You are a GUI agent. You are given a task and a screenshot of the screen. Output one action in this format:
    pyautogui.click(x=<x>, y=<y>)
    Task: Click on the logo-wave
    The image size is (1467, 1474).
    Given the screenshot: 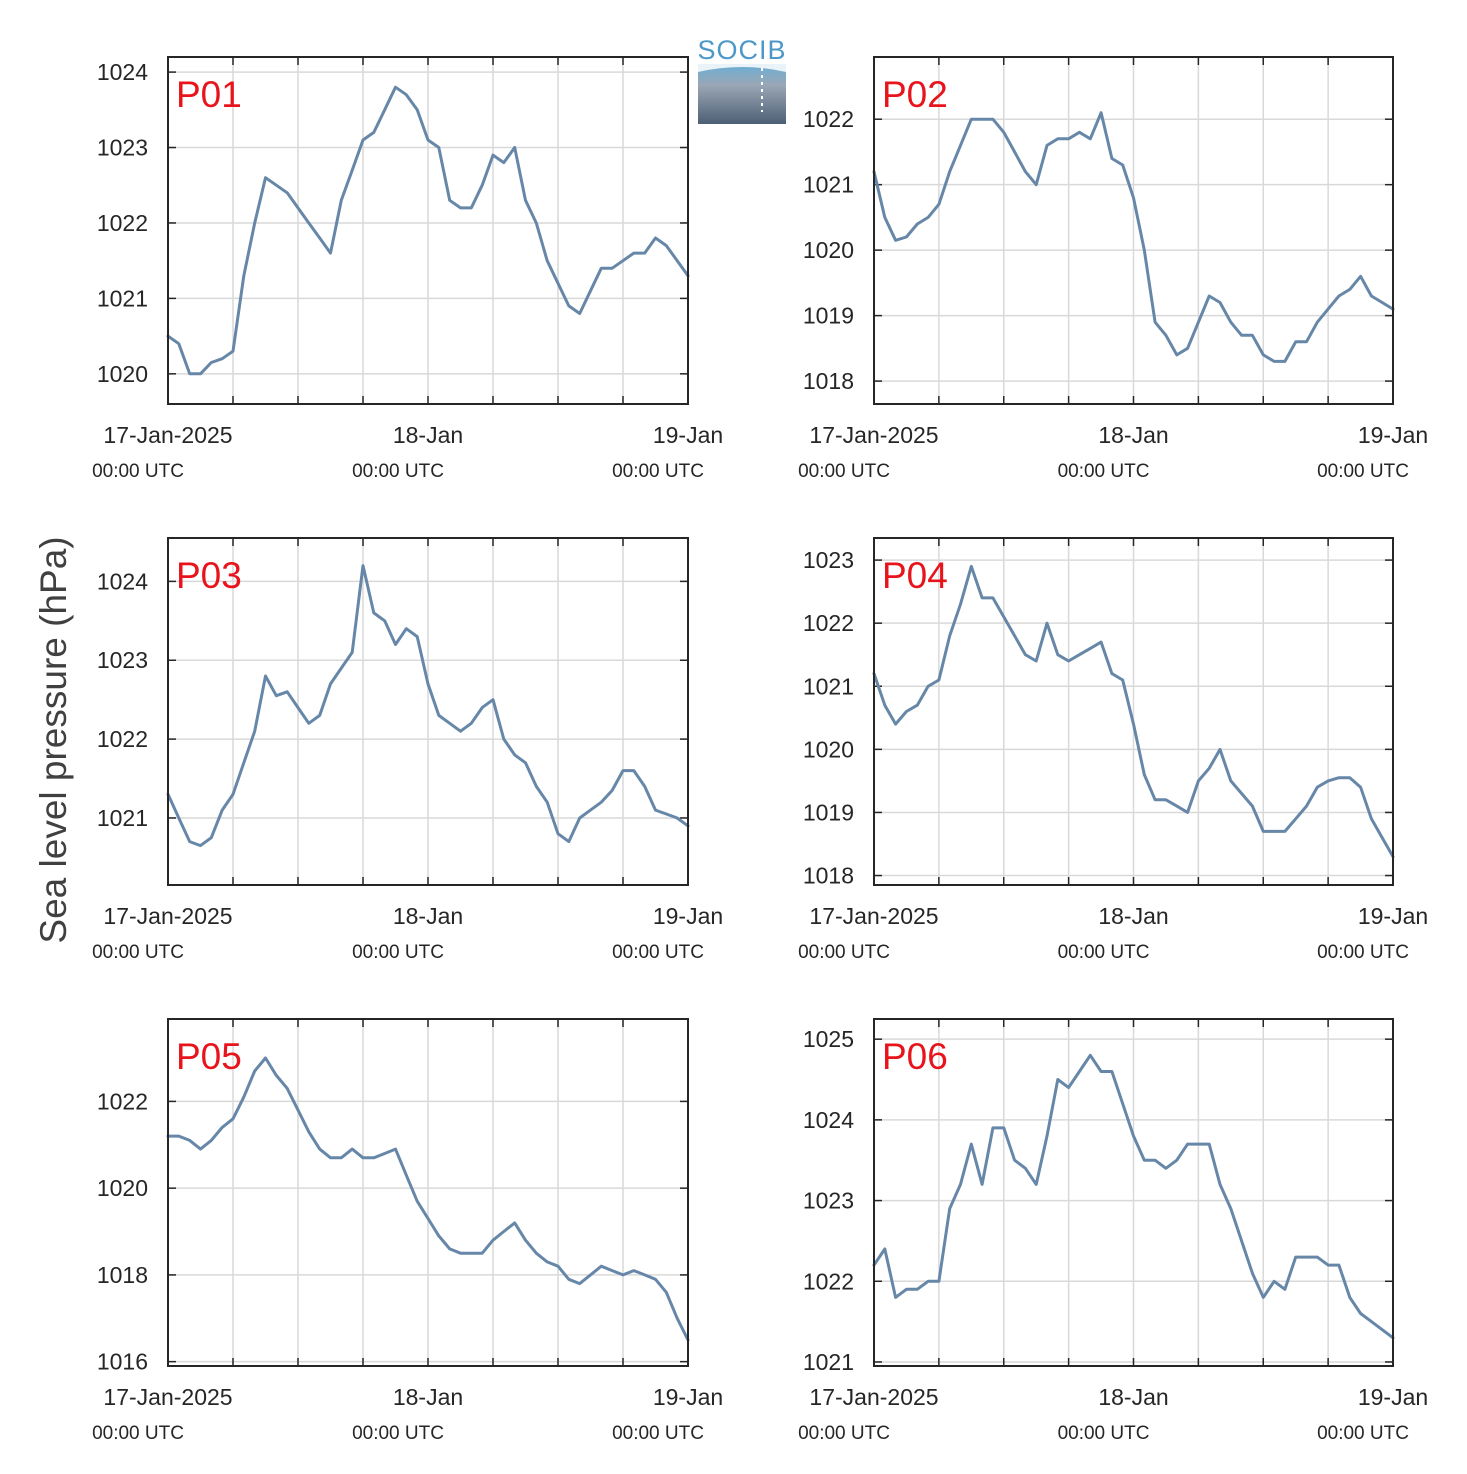 What is the action you would take?
    pyautogui.click(x=742, y=68)
    